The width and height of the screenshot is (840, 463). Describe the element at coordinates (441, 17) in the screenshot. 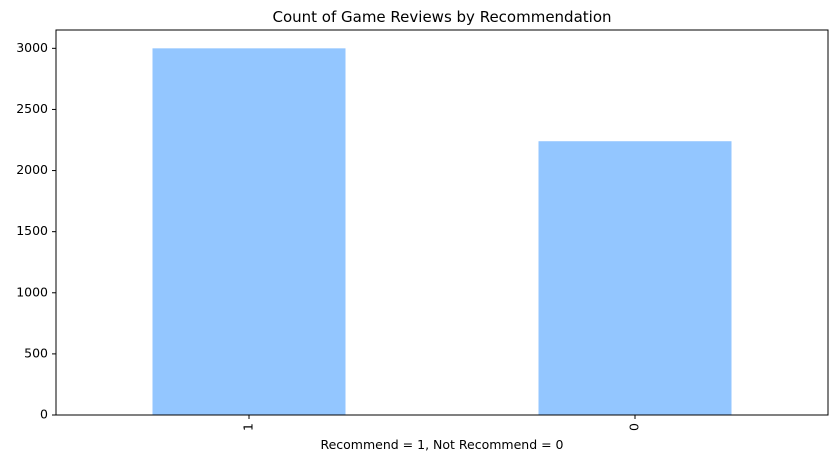

I see `chart-title: Count of Game Reviews by Recommendation` at that location.